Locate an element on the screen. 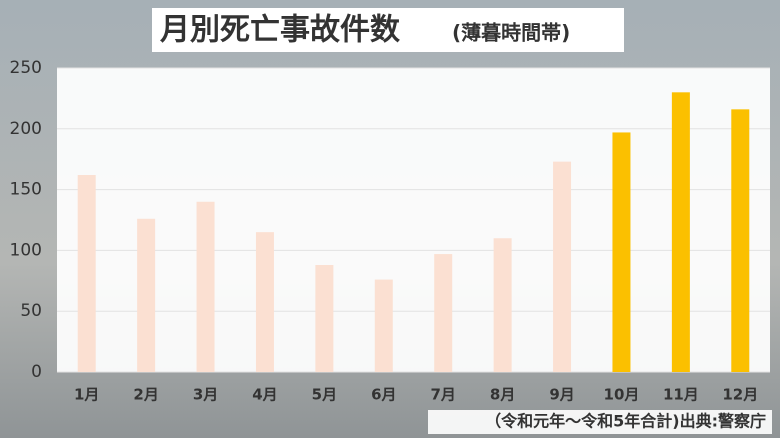 This screenshot has width=780, height=438. source-box is located at coordinates (600, 422).